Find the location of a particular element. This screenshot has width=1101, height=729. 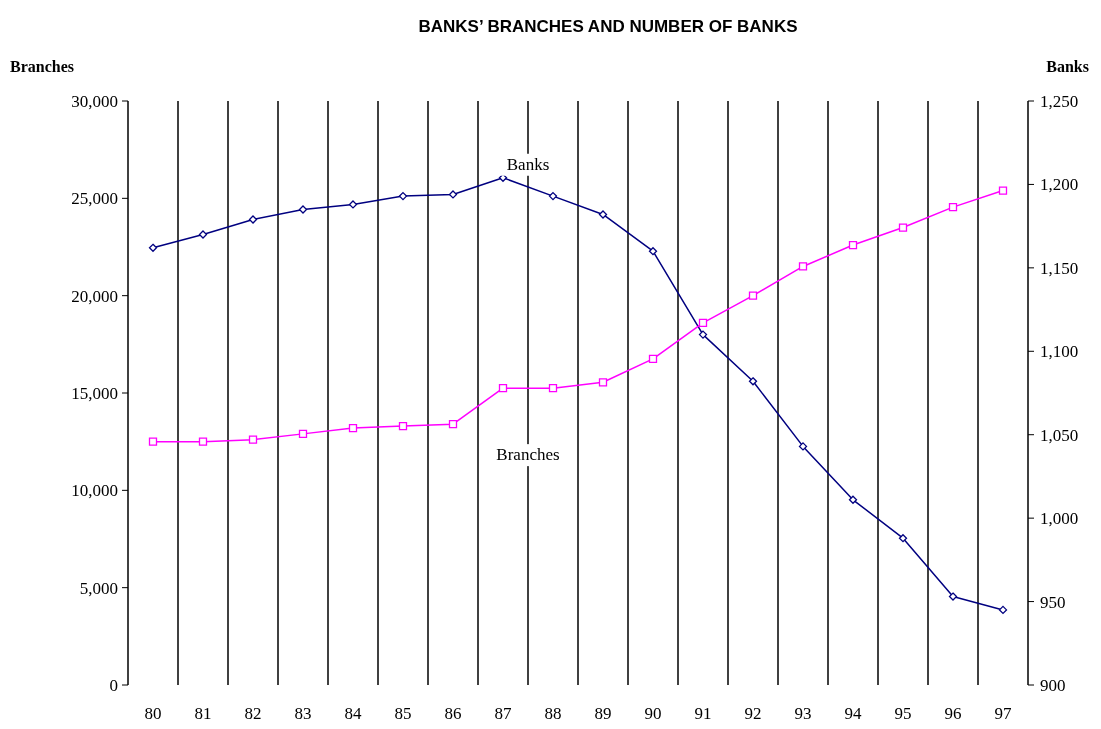

y-axis-title: Branches is located at coordinates (42, 66).